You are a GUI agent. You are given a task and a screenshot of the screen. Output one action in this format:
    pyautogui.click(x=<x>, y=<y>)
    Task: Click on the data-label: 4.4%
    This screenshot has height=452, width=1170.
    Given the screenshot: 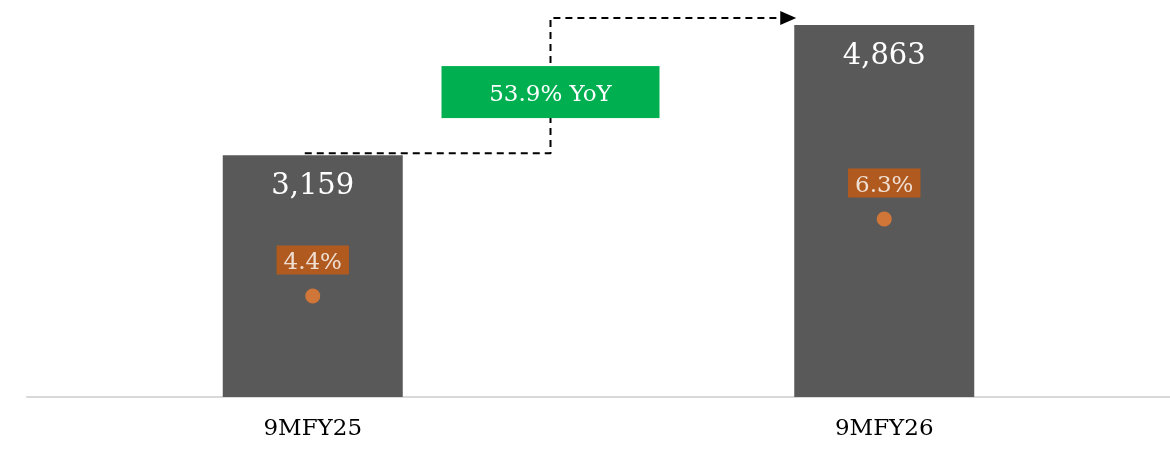 What is the action you would take?
    pyautogui.click(x=312, y=260)
    